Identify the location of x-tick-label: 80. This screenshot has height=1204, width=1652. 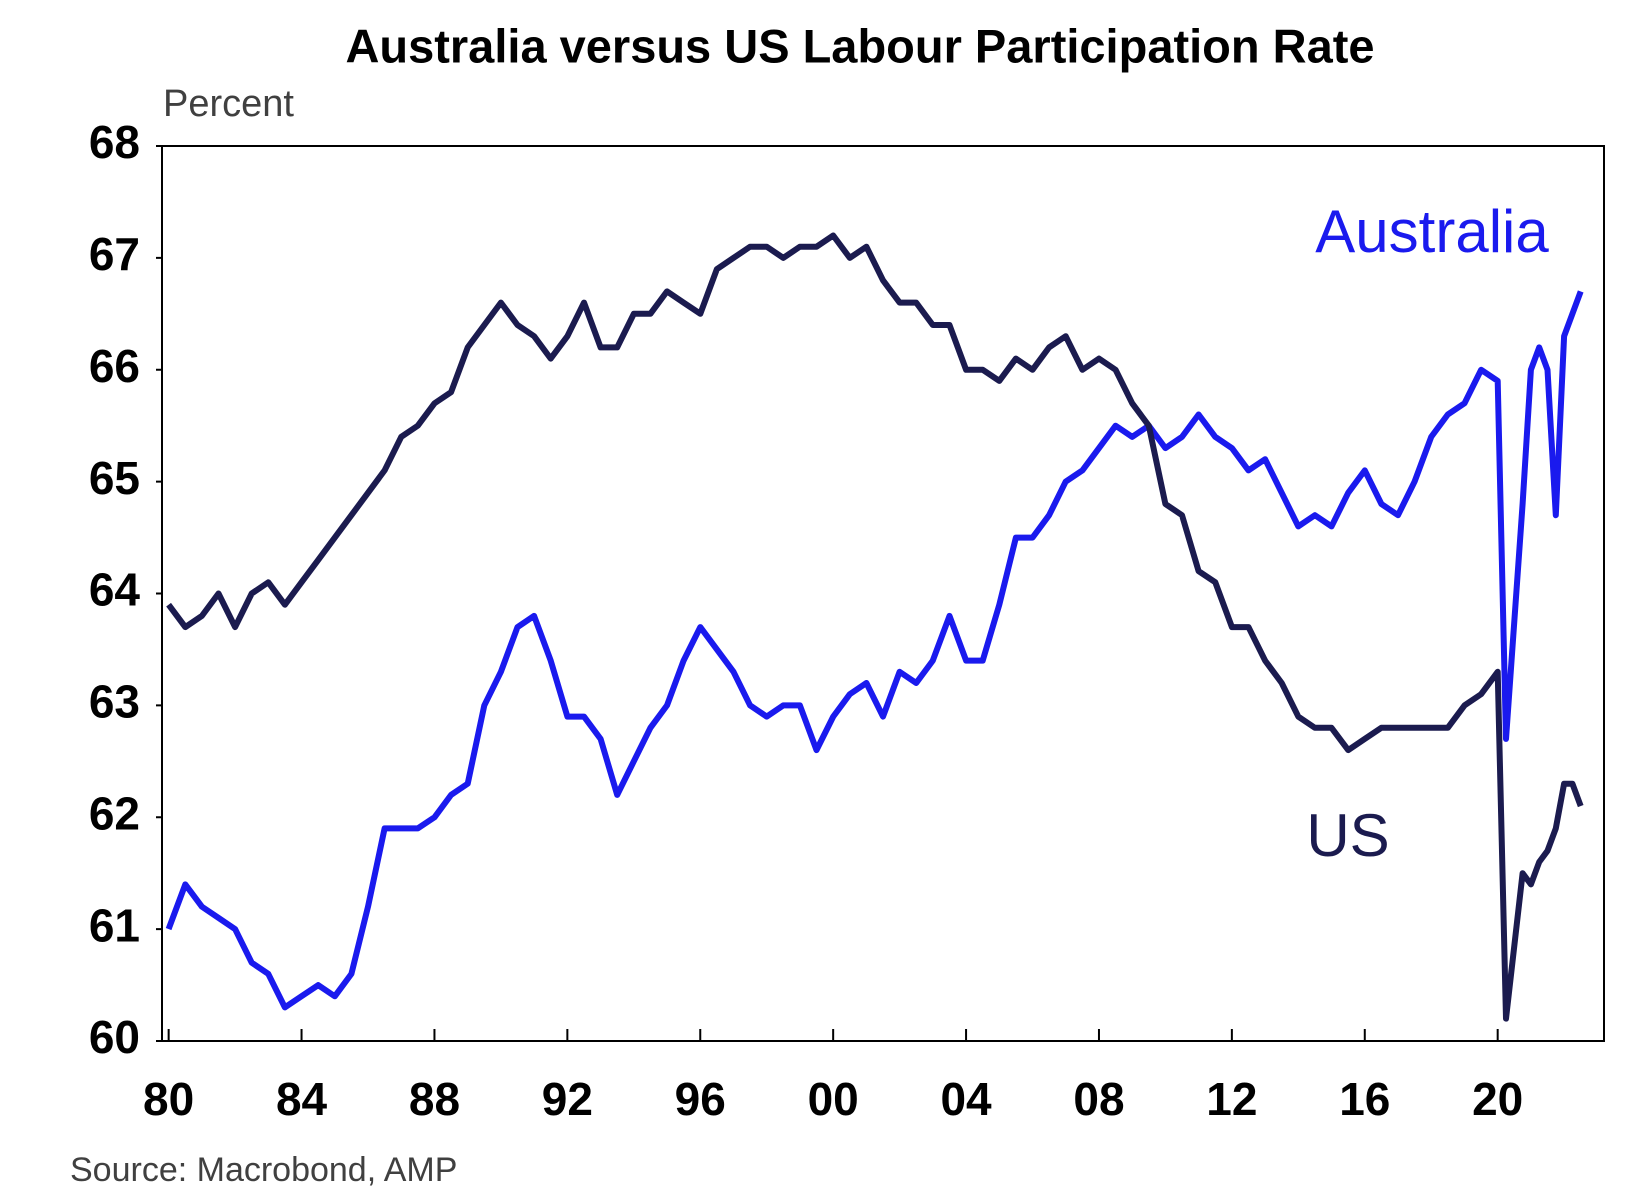
(168, 1099).